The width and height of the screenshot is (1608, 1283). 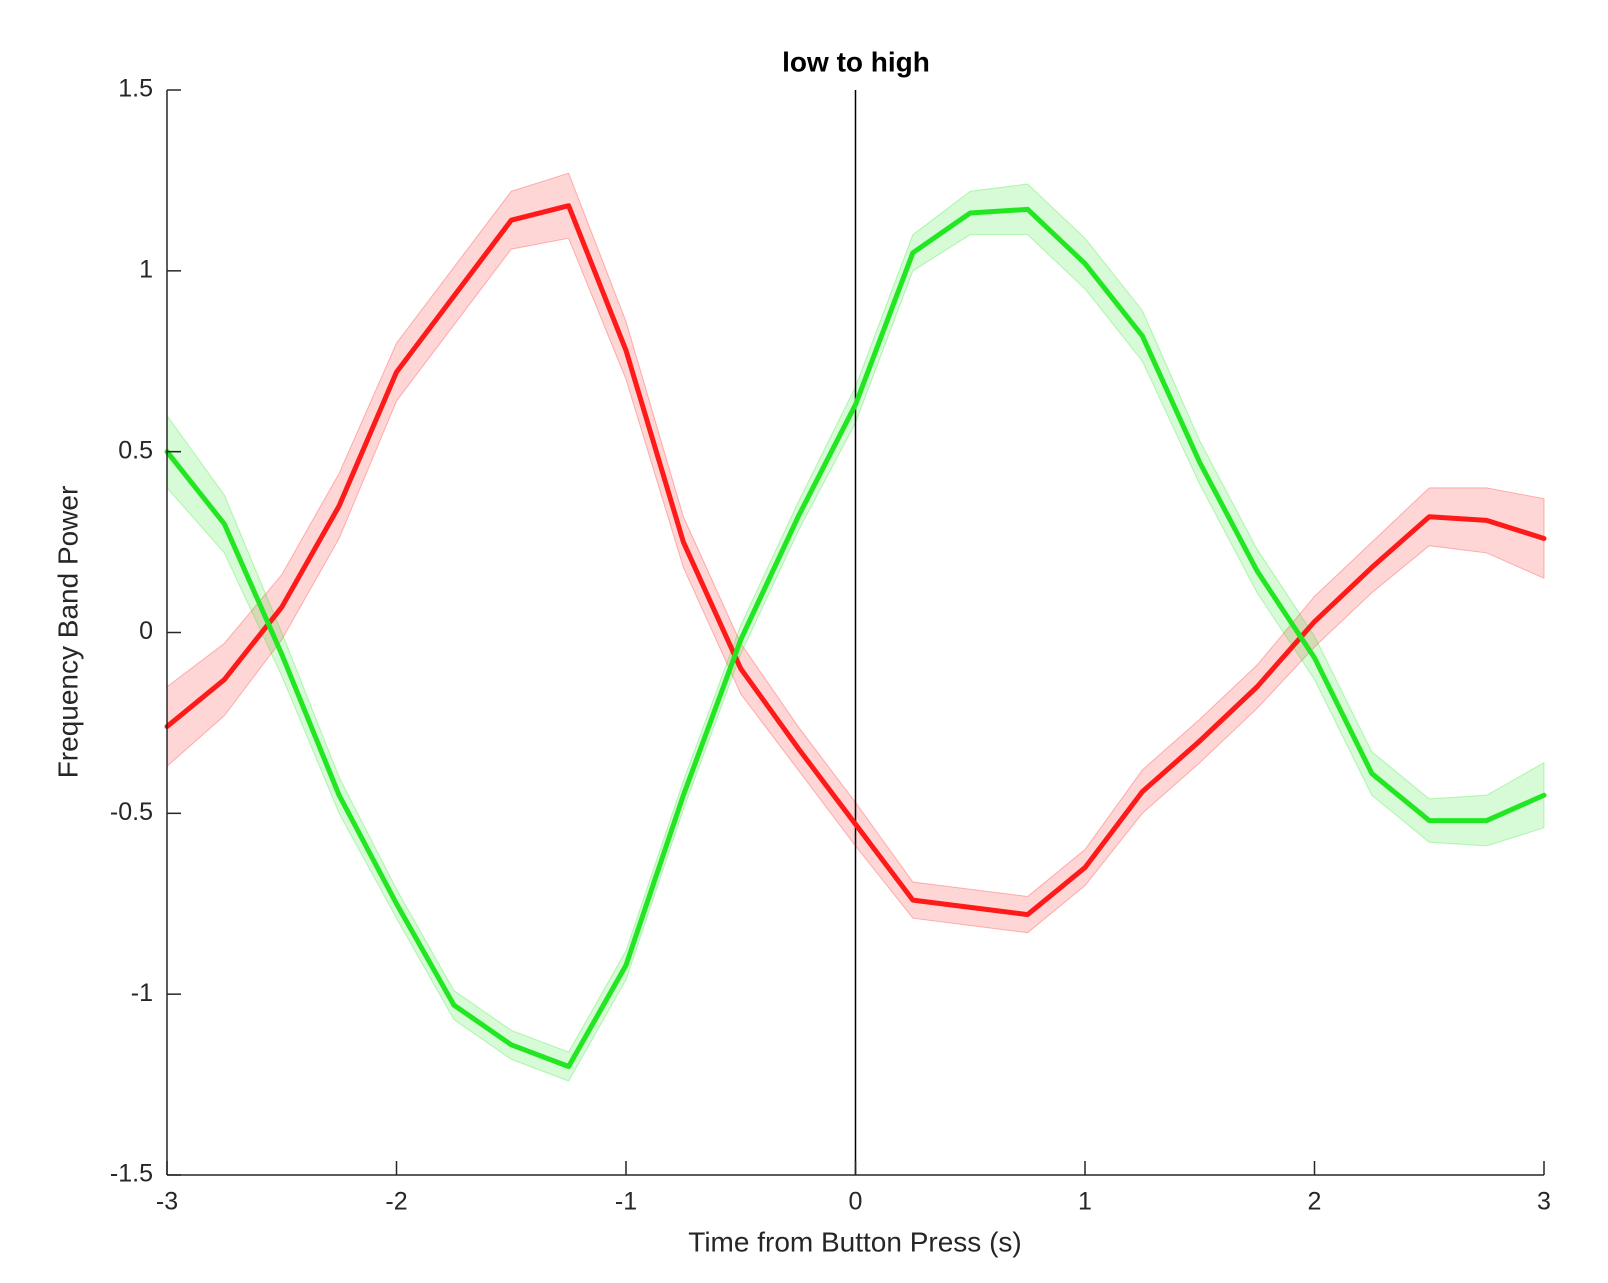 What do you see at coordinates (856, 1202) in the screenshot?
I see `x-tick-label: 0` at bounding box center [856, 1202].